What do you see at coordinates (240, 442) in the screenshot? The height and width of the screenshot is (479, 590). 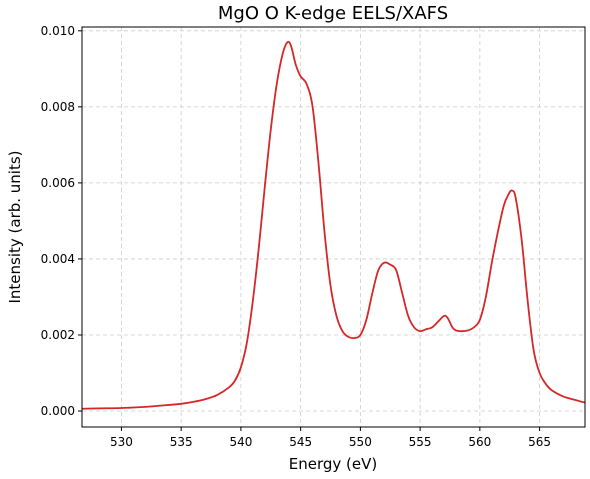 I see `x-tick-label: 540` at bounding box center [240, 442].